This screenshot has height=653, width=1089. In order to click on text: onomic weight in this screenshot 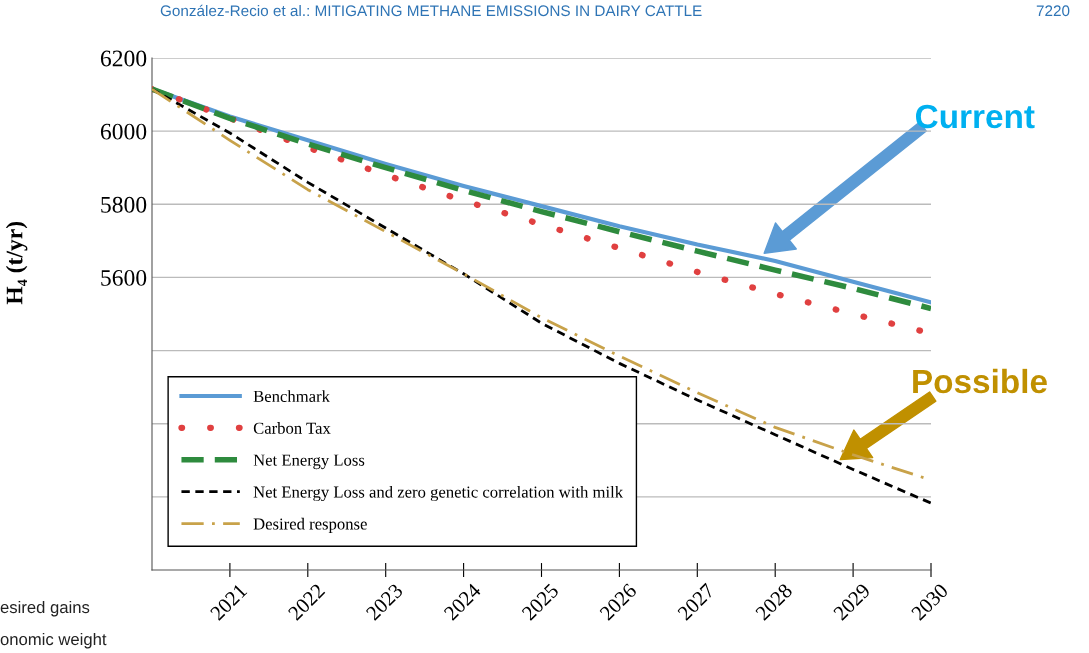, I will do `click(53, 640)`.